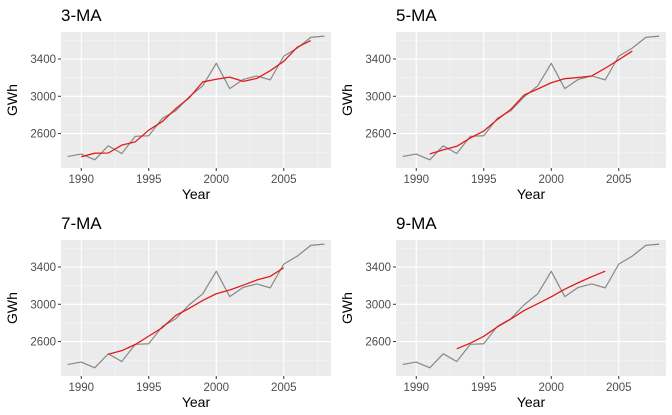 This screenshot has height=415, width=672. What do you see at coordinates (81, 223) in the screenshot?
I see `chart-title: 7-MA` at bounding box center [81, 223].